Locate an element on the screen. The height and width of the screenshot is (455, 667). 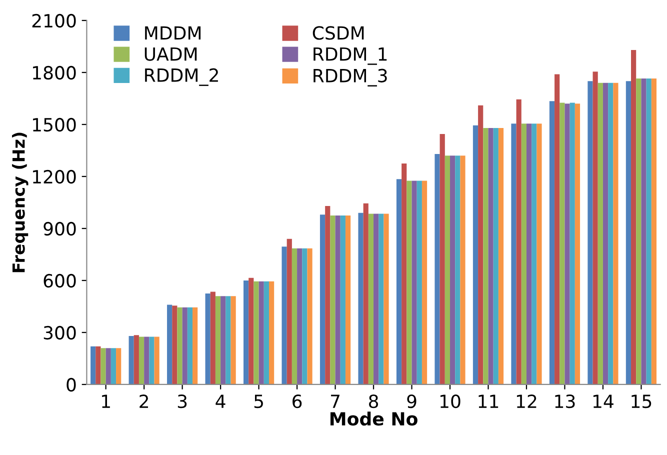
y-tick-label: 2100 is located at coordinates (54, 21).